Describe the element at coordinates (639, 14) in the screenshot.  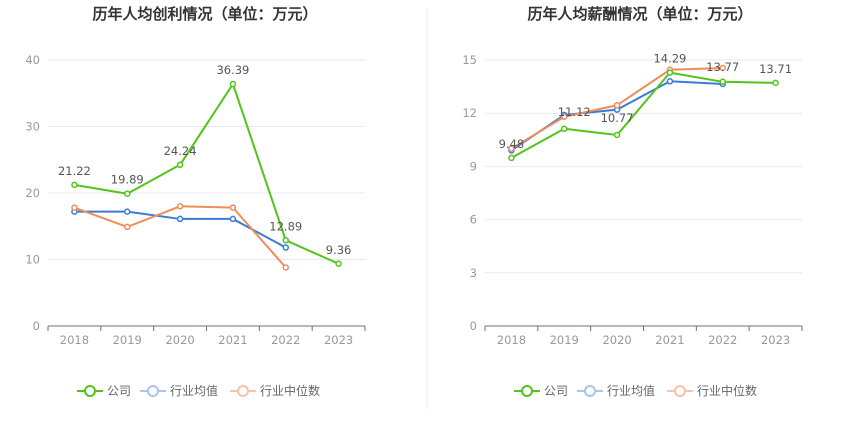
I see `chart-title: 历年人均薪酬情况（单位：万元）` at that location.